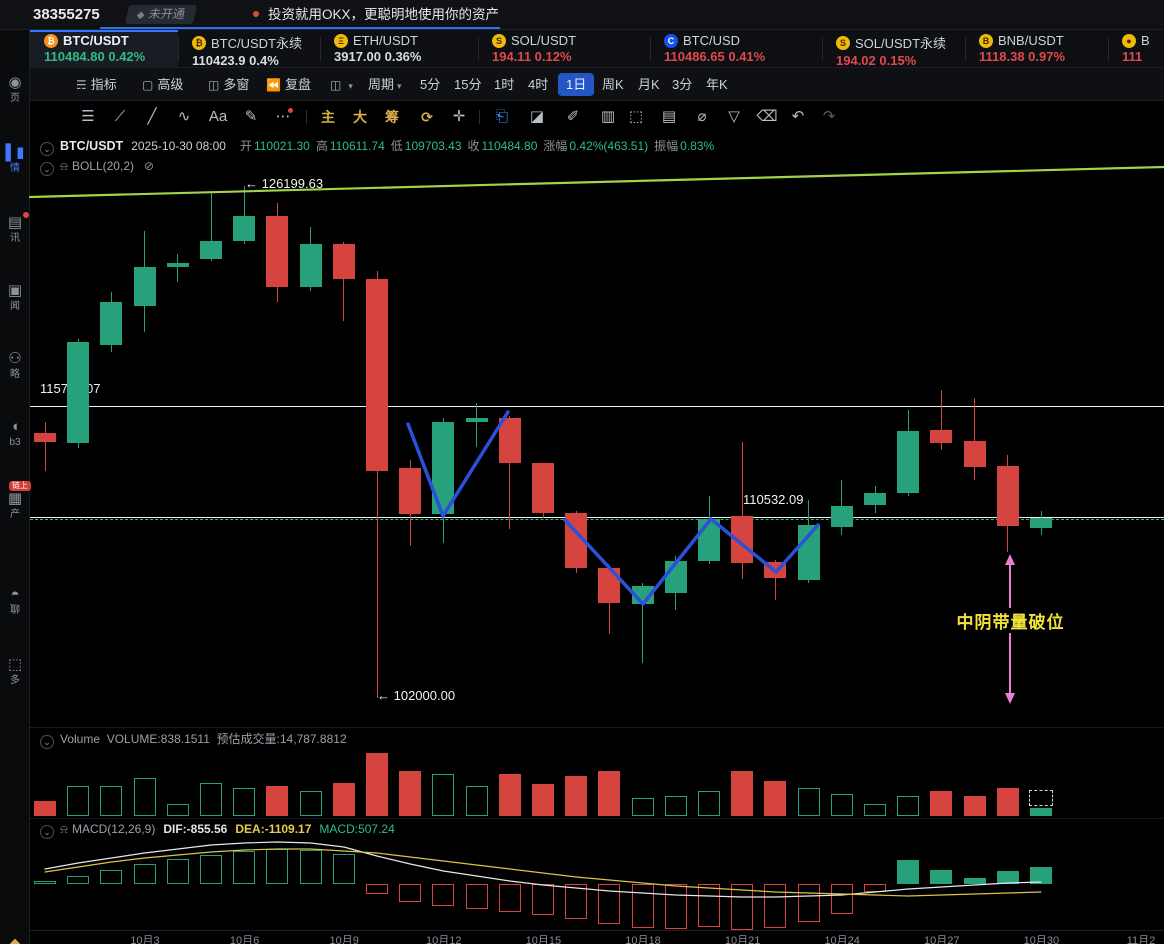  Describe the element at coordinates (564, 49) in the screenshot. I see `ticker-tab-SOL/USDT: S SOL/USDT 194.11 0.12%` at that location.